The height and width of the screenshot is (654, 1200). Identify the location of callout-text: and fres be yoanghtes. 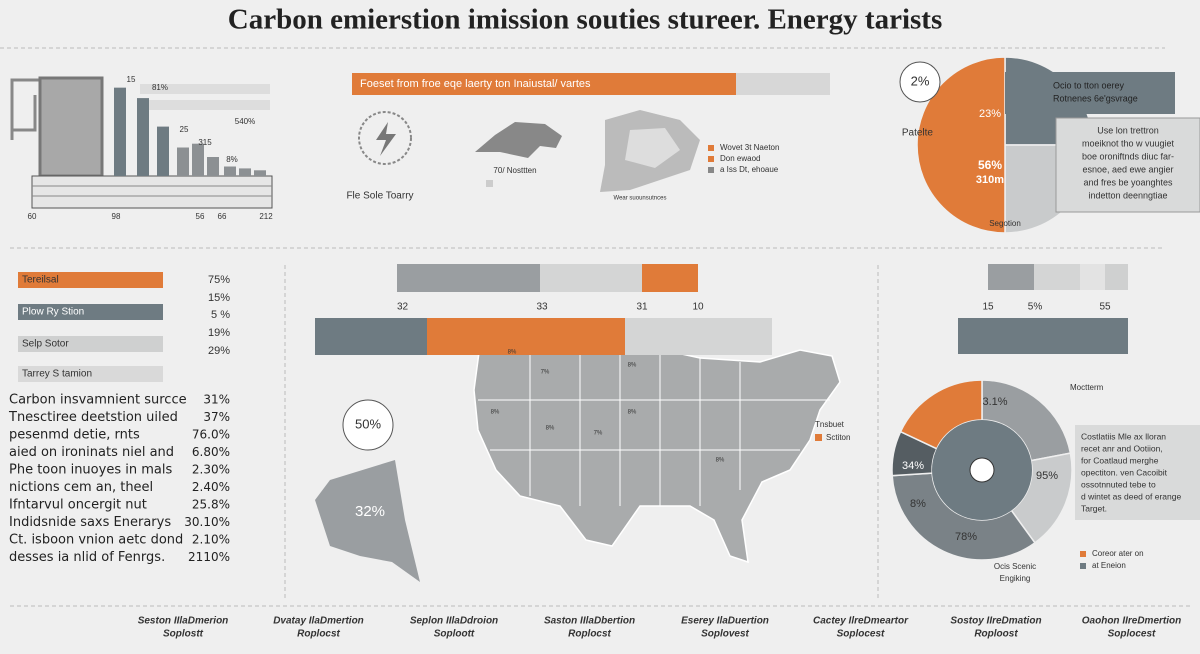
(1128, 182).